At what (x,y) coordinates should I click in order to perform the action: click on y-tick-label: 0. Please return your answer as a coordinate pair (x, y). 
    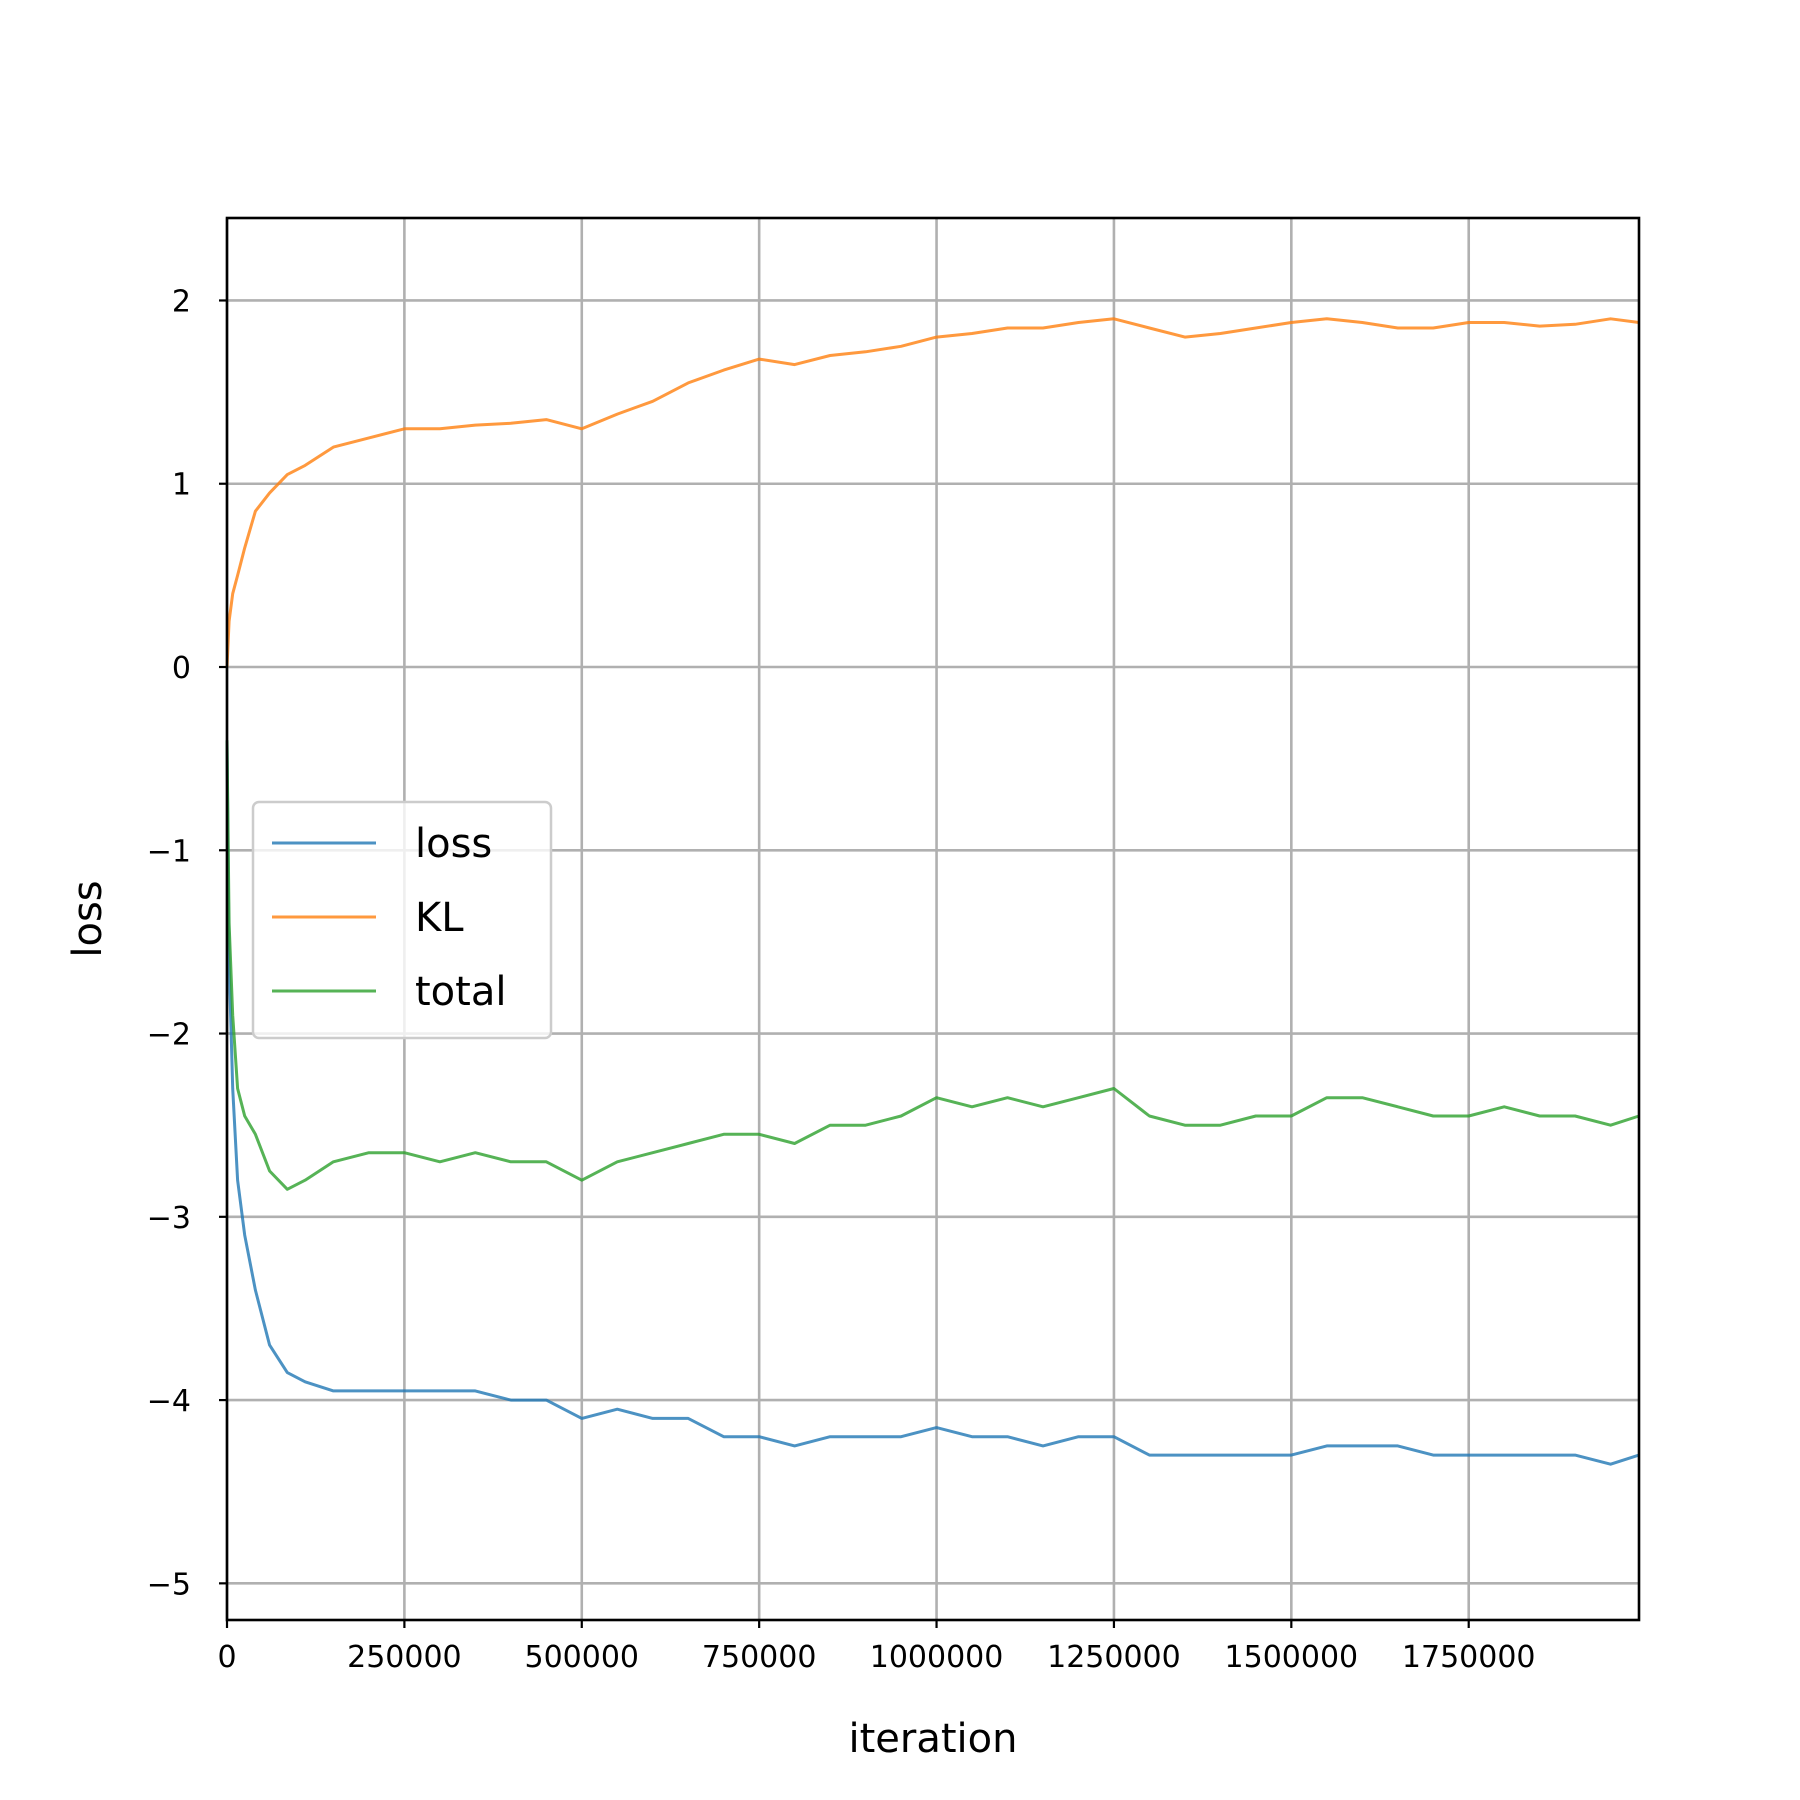
    Looking at the image, I should click on (181, 668).